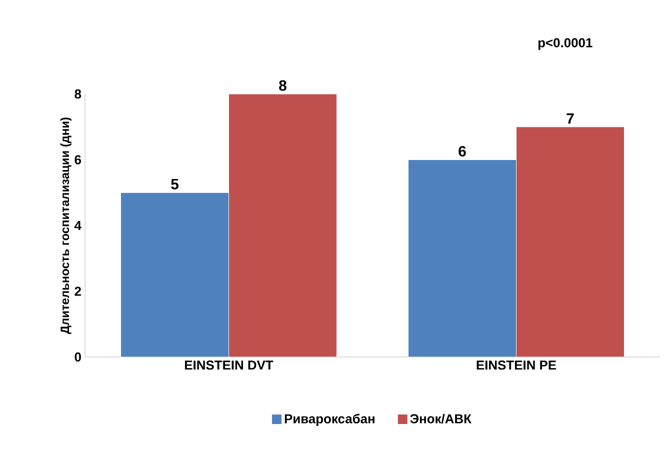 The image size is (666, 452). What do you see at coordinates (174, 184) in the screenshot?
I see `data-label: 5` at bounding box center [174, 184].